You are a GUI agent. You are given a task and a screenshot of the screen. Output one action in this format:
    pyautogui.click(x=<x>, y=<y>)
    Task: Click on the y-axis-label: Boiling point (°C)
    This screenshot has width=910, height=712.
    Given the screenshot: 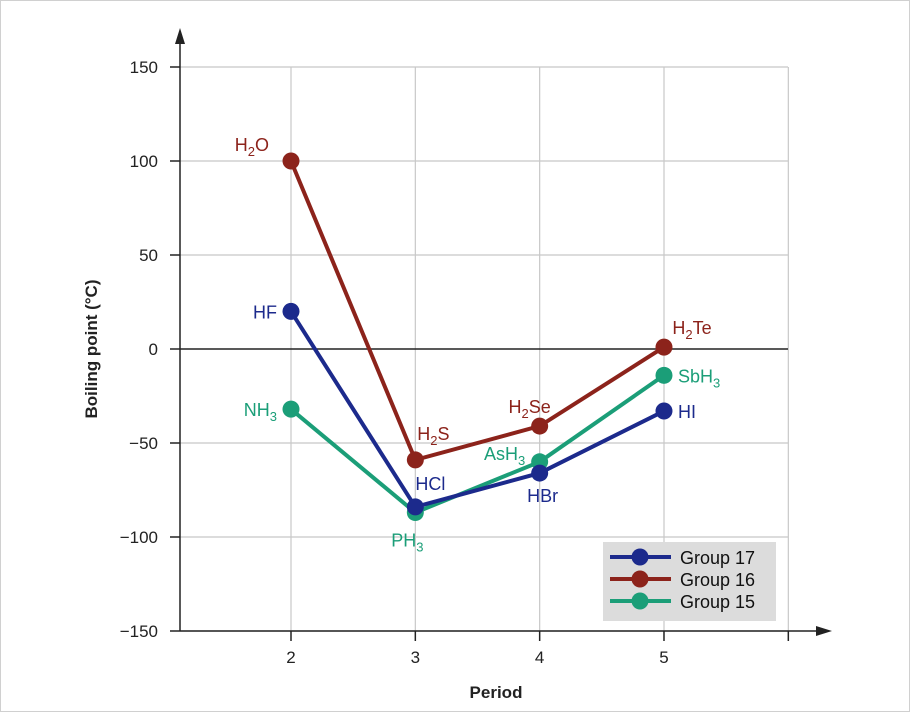 What is the action you would take?
    pyautogui.click(x=91, y=349)
    